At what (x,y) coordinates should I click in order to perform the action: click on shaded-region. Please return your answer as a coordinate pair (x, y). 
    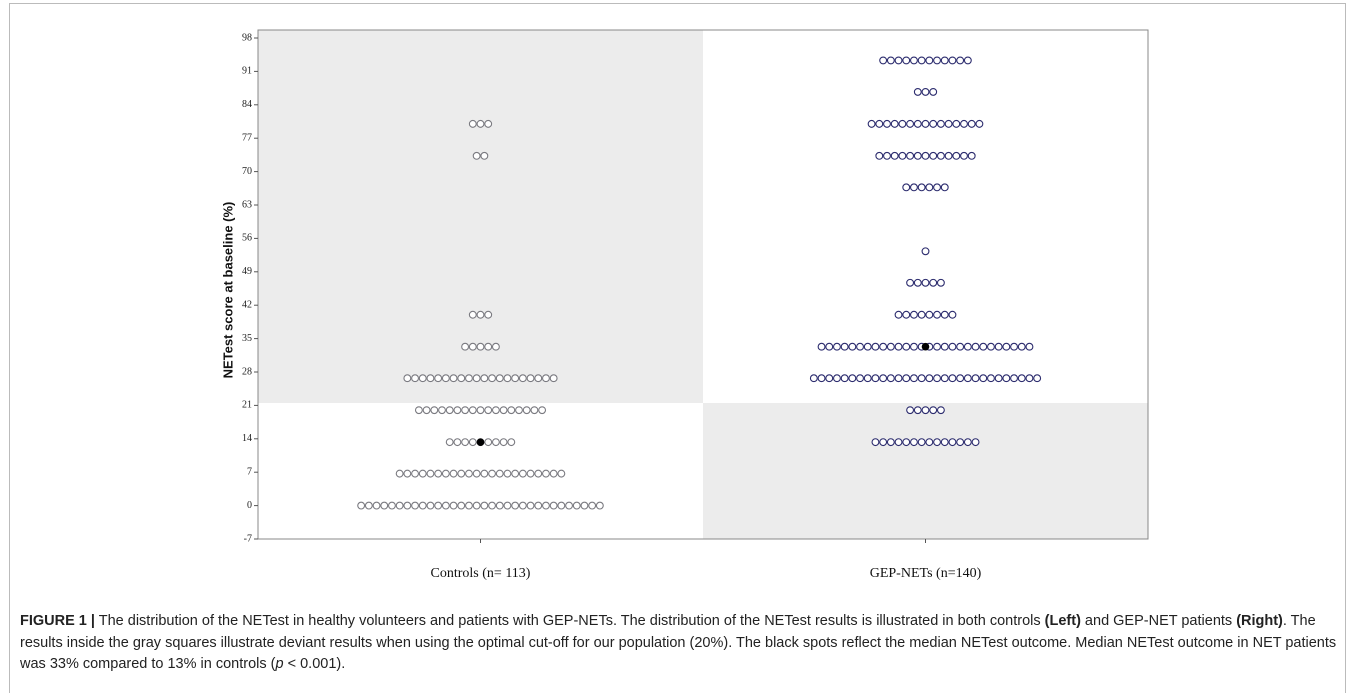
    Looking at the image, I should click on (925, 471).